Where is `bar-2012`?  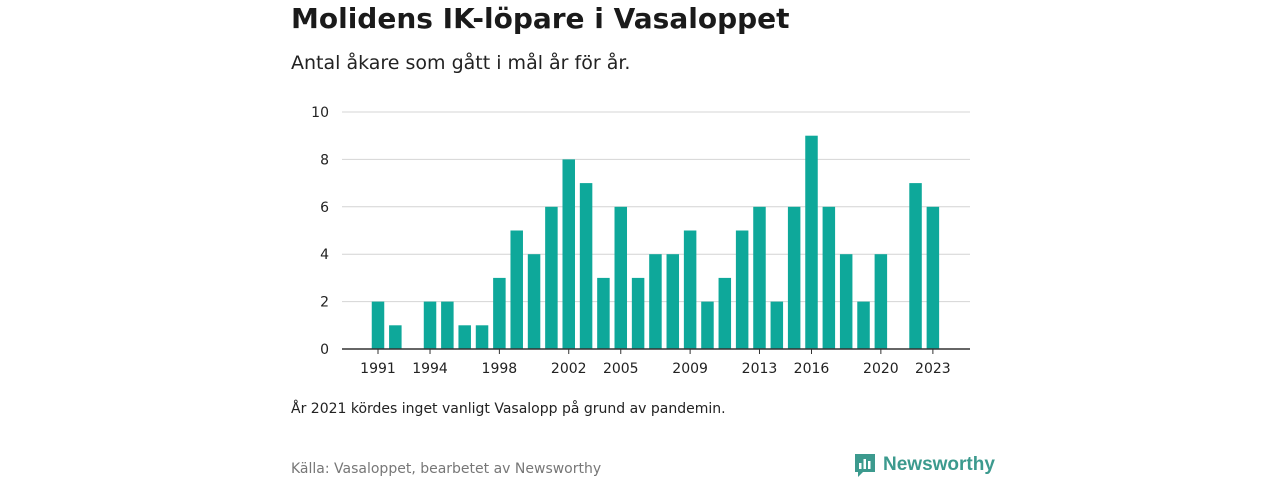 bar-2012 is located at coordinates (742, 289).